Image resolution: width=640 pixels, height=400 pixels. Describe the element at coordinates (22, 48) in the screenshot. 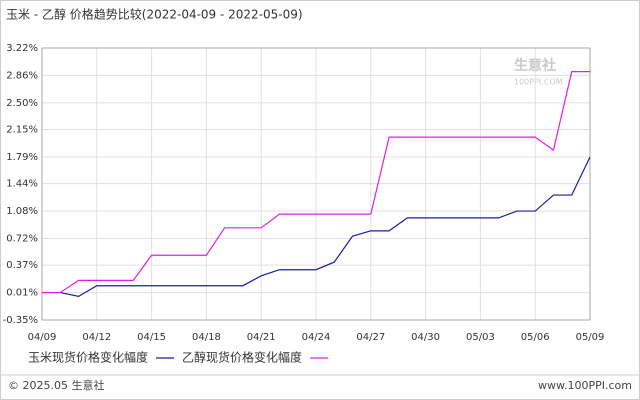

I see `y-tick-label: 3.22%` at that location.